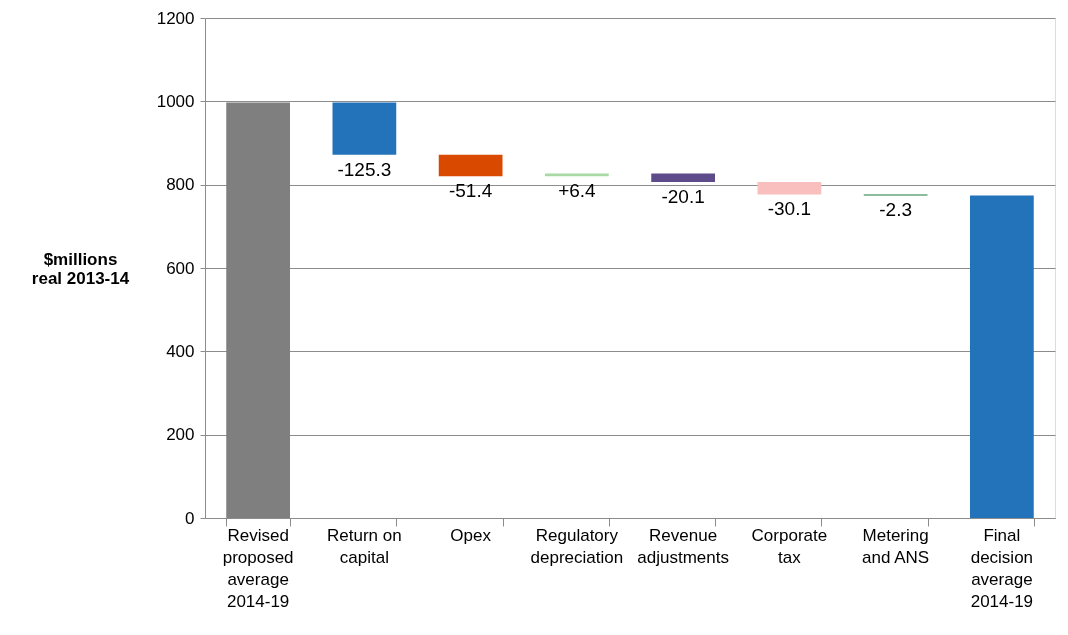 The image size is (1068, 635). I want to click on x-tick-label: Corporate tax, so click(789, 546).